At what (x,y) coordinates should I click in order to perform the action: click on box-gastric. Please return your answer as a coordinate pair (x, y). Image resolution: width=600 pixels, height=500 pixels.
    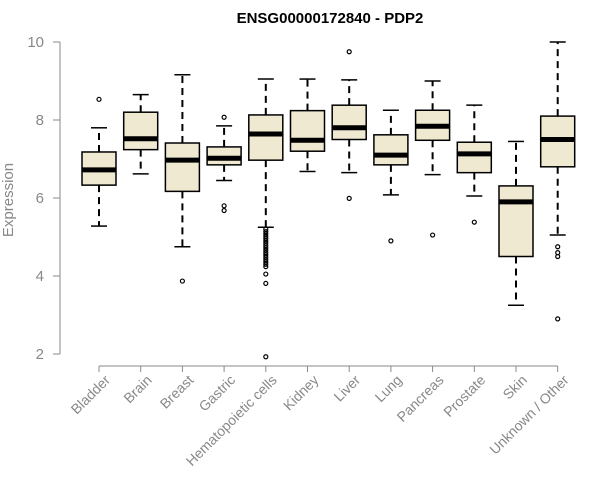
    Looking at the image, I should click on (224, 164).